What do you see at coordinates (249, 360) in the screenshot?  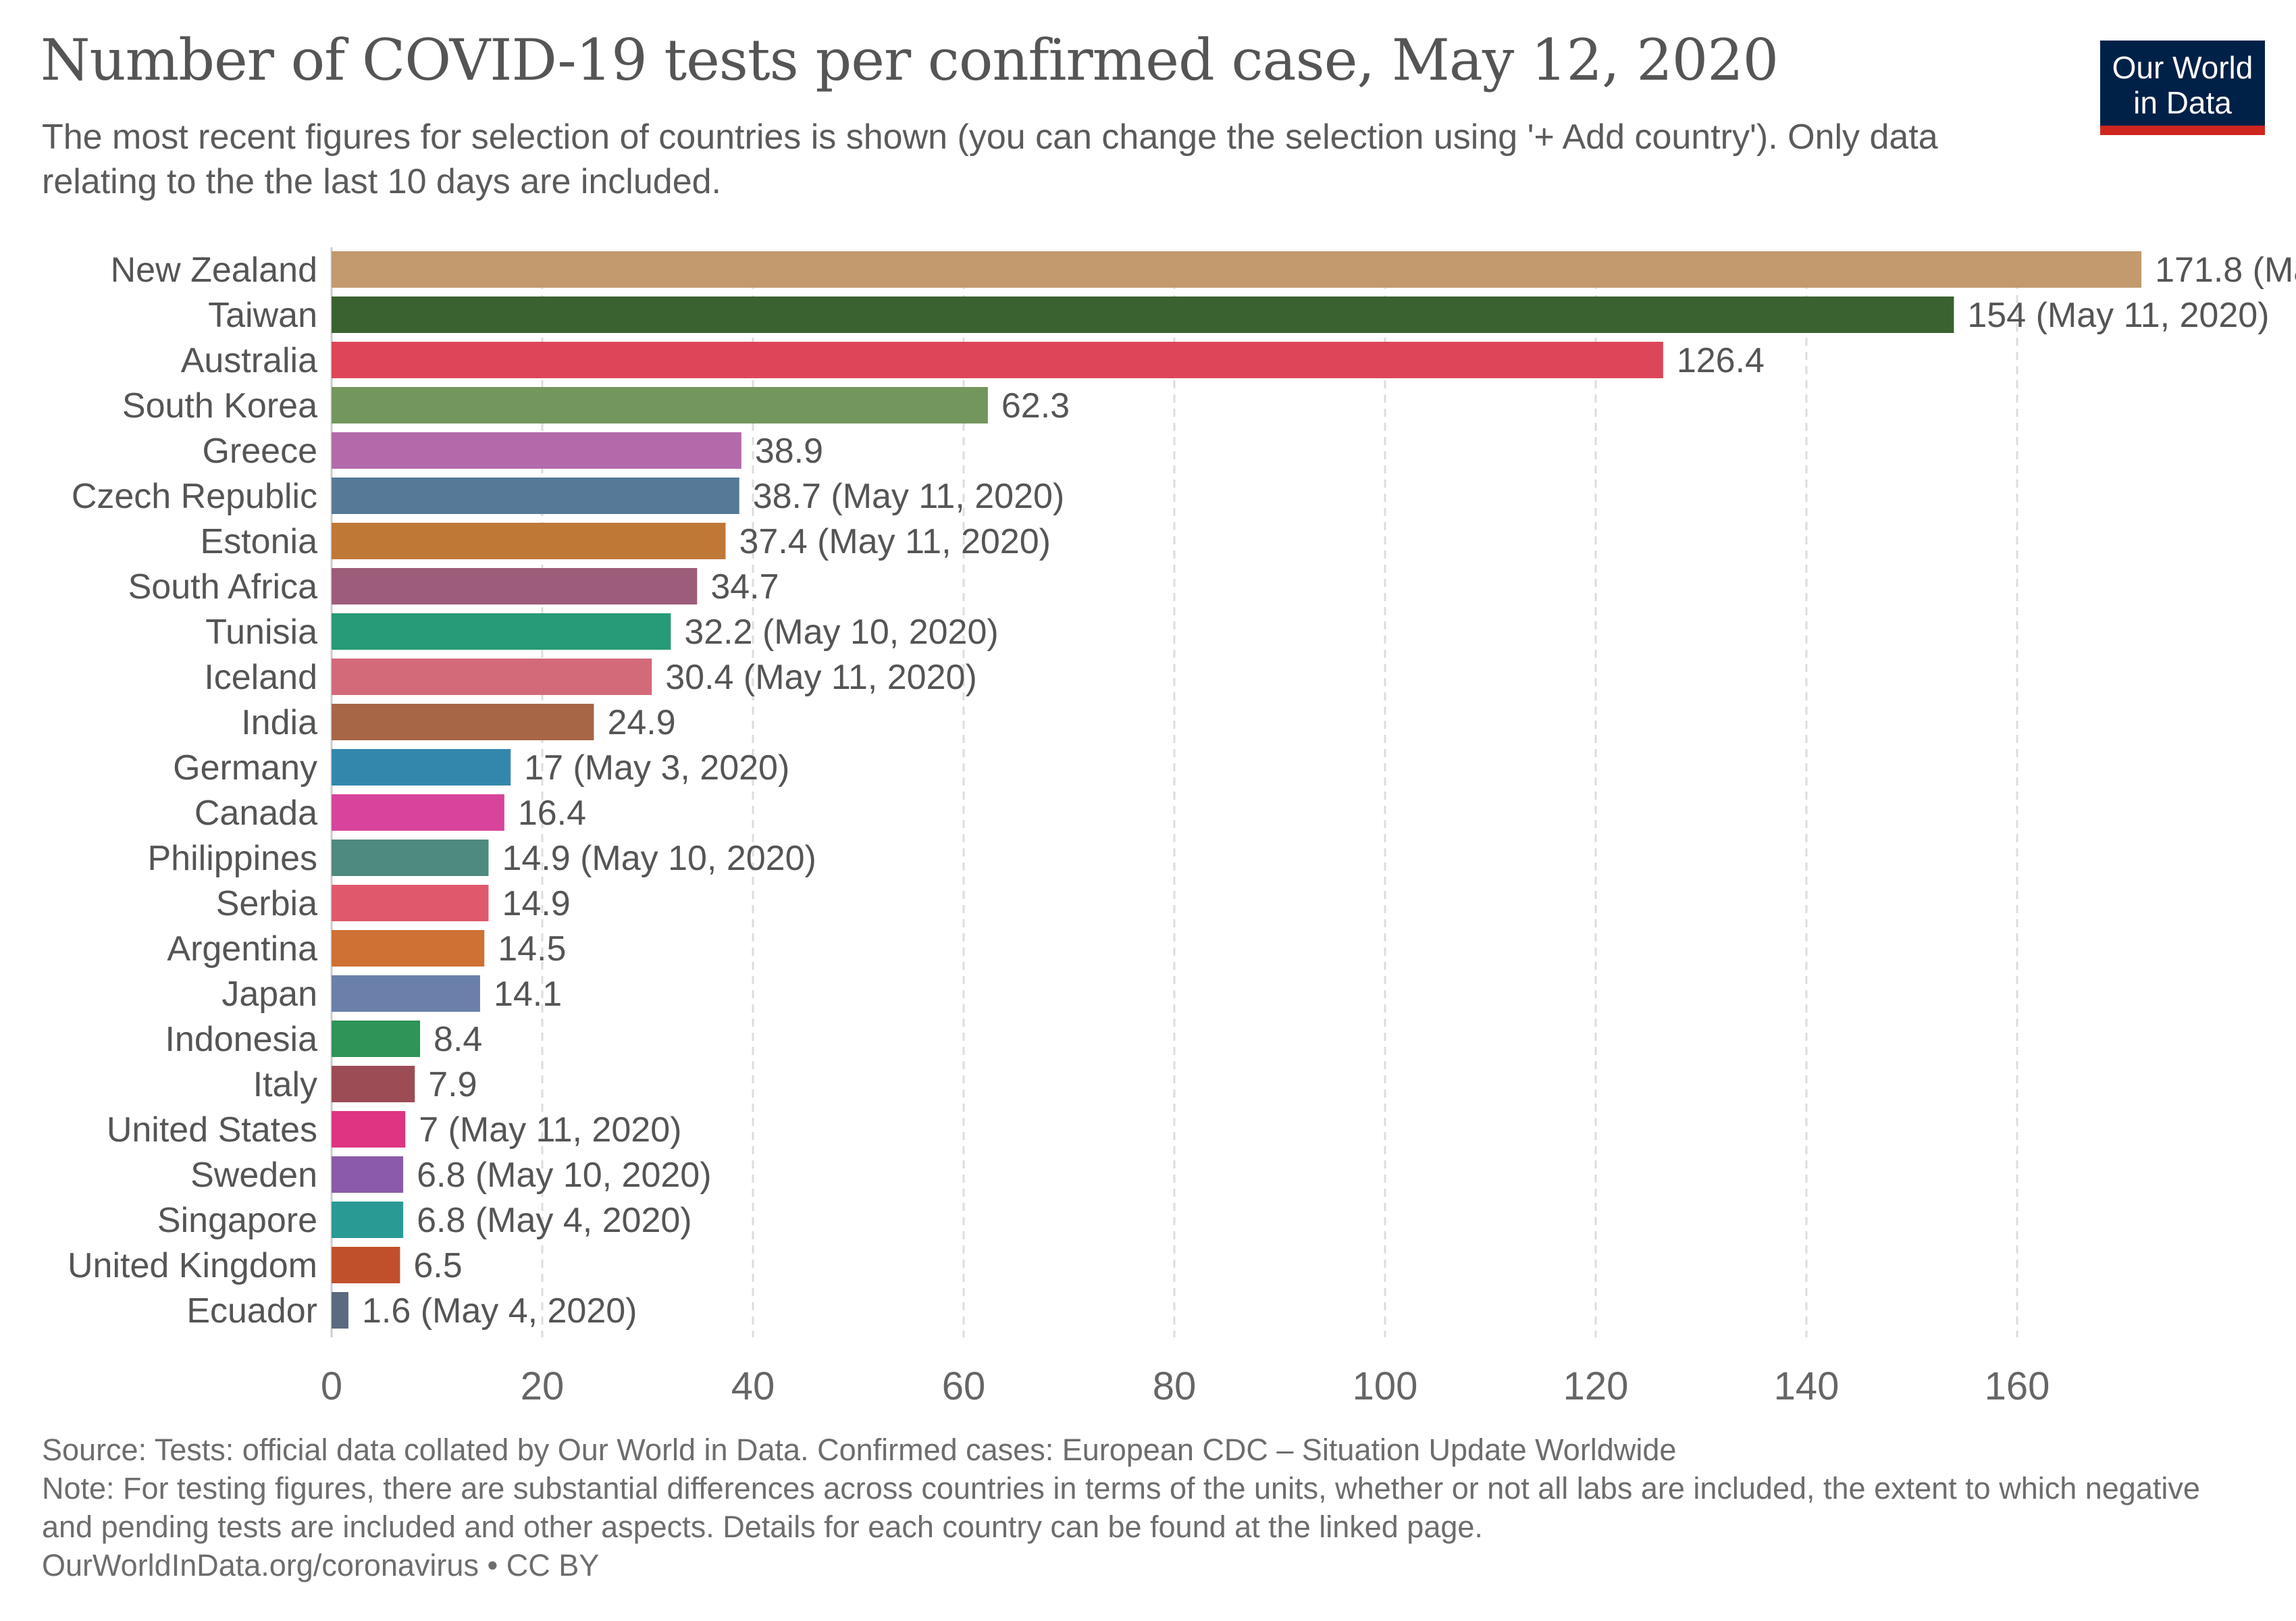 I see `country-label: Australia` at bounding box center [249, 360].